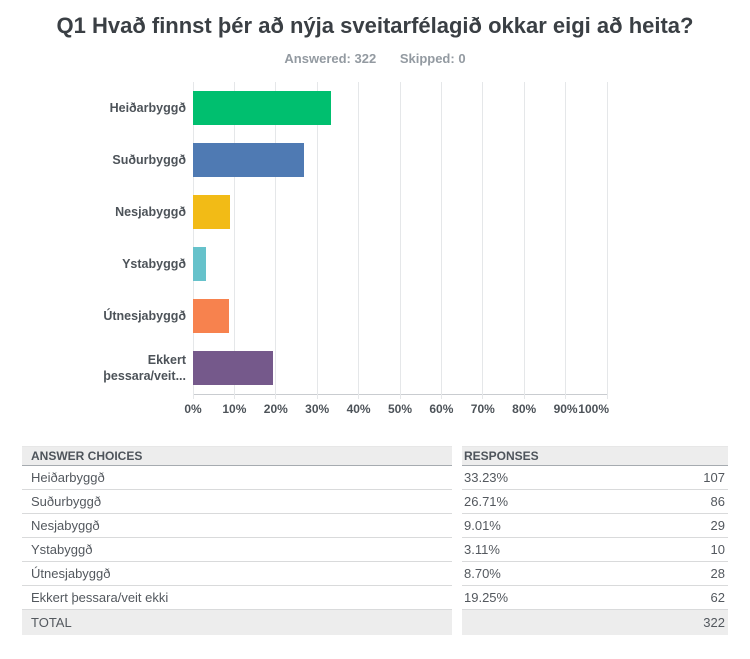 The width and height of the screenshot is (750, 659). What do you see at coordinates (482, 409) in the screenshot?
I see `x-axis-label: 70%` at bounding box center [482, 409].